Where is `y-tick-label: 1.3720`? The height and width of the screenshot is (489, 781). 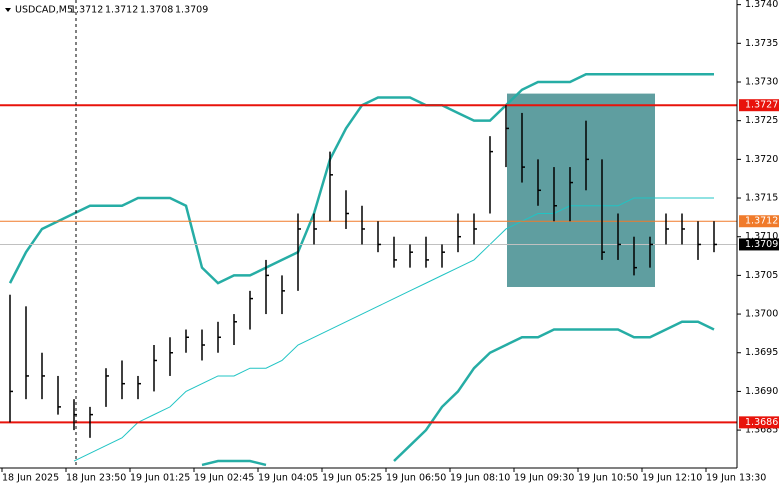
y-tick-label: 1.3720 is located at coordinates (761, 159).